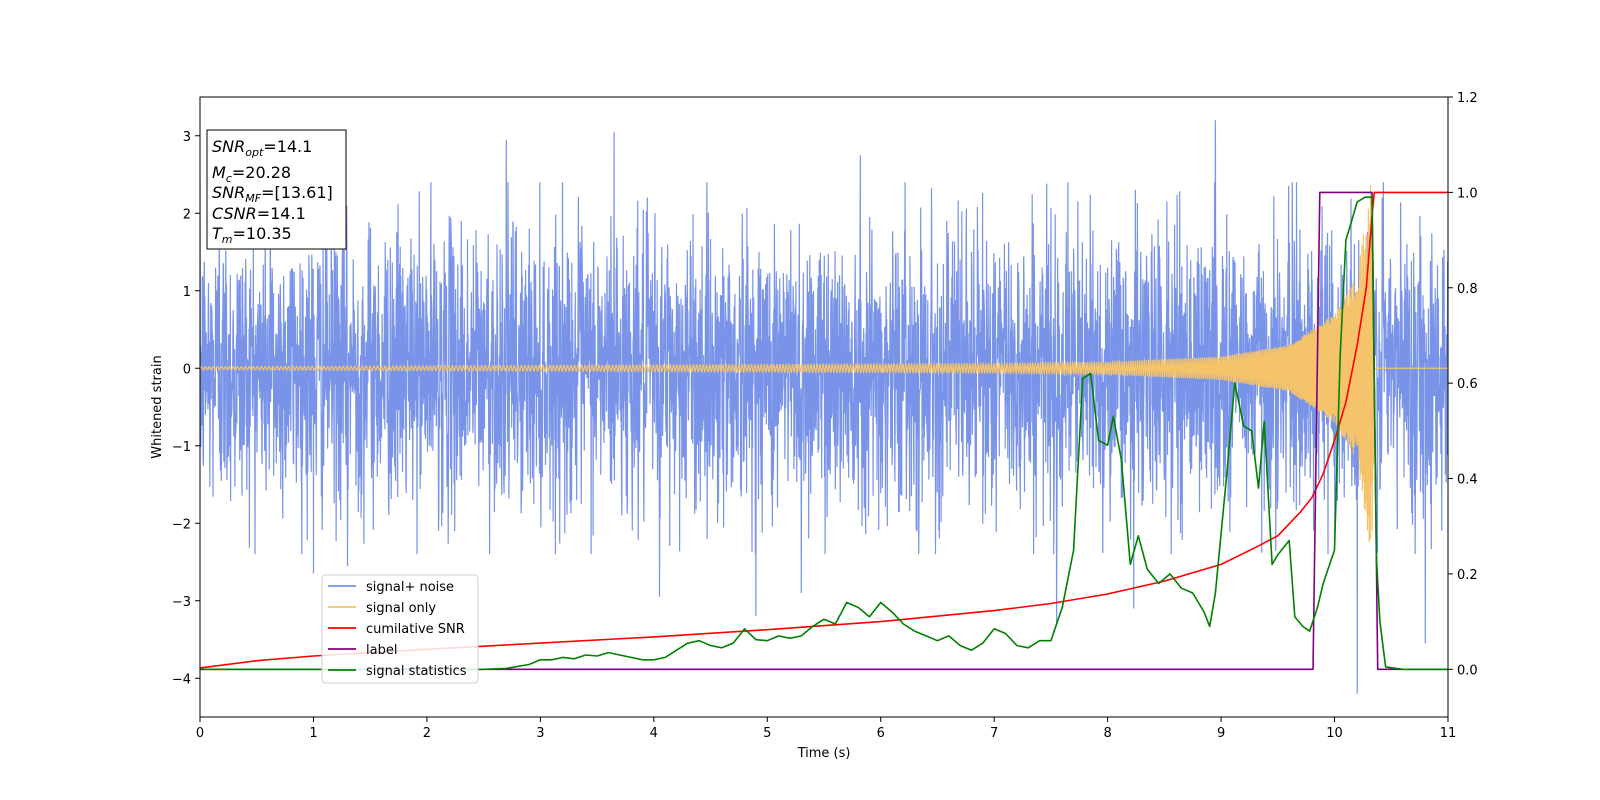 This screenshot has height=800, width=1600. What do you see at coordinates (252, 235) in the screenshot?
I see `info-box-entry: Tm=10.35` at bounding box center [252, 235].